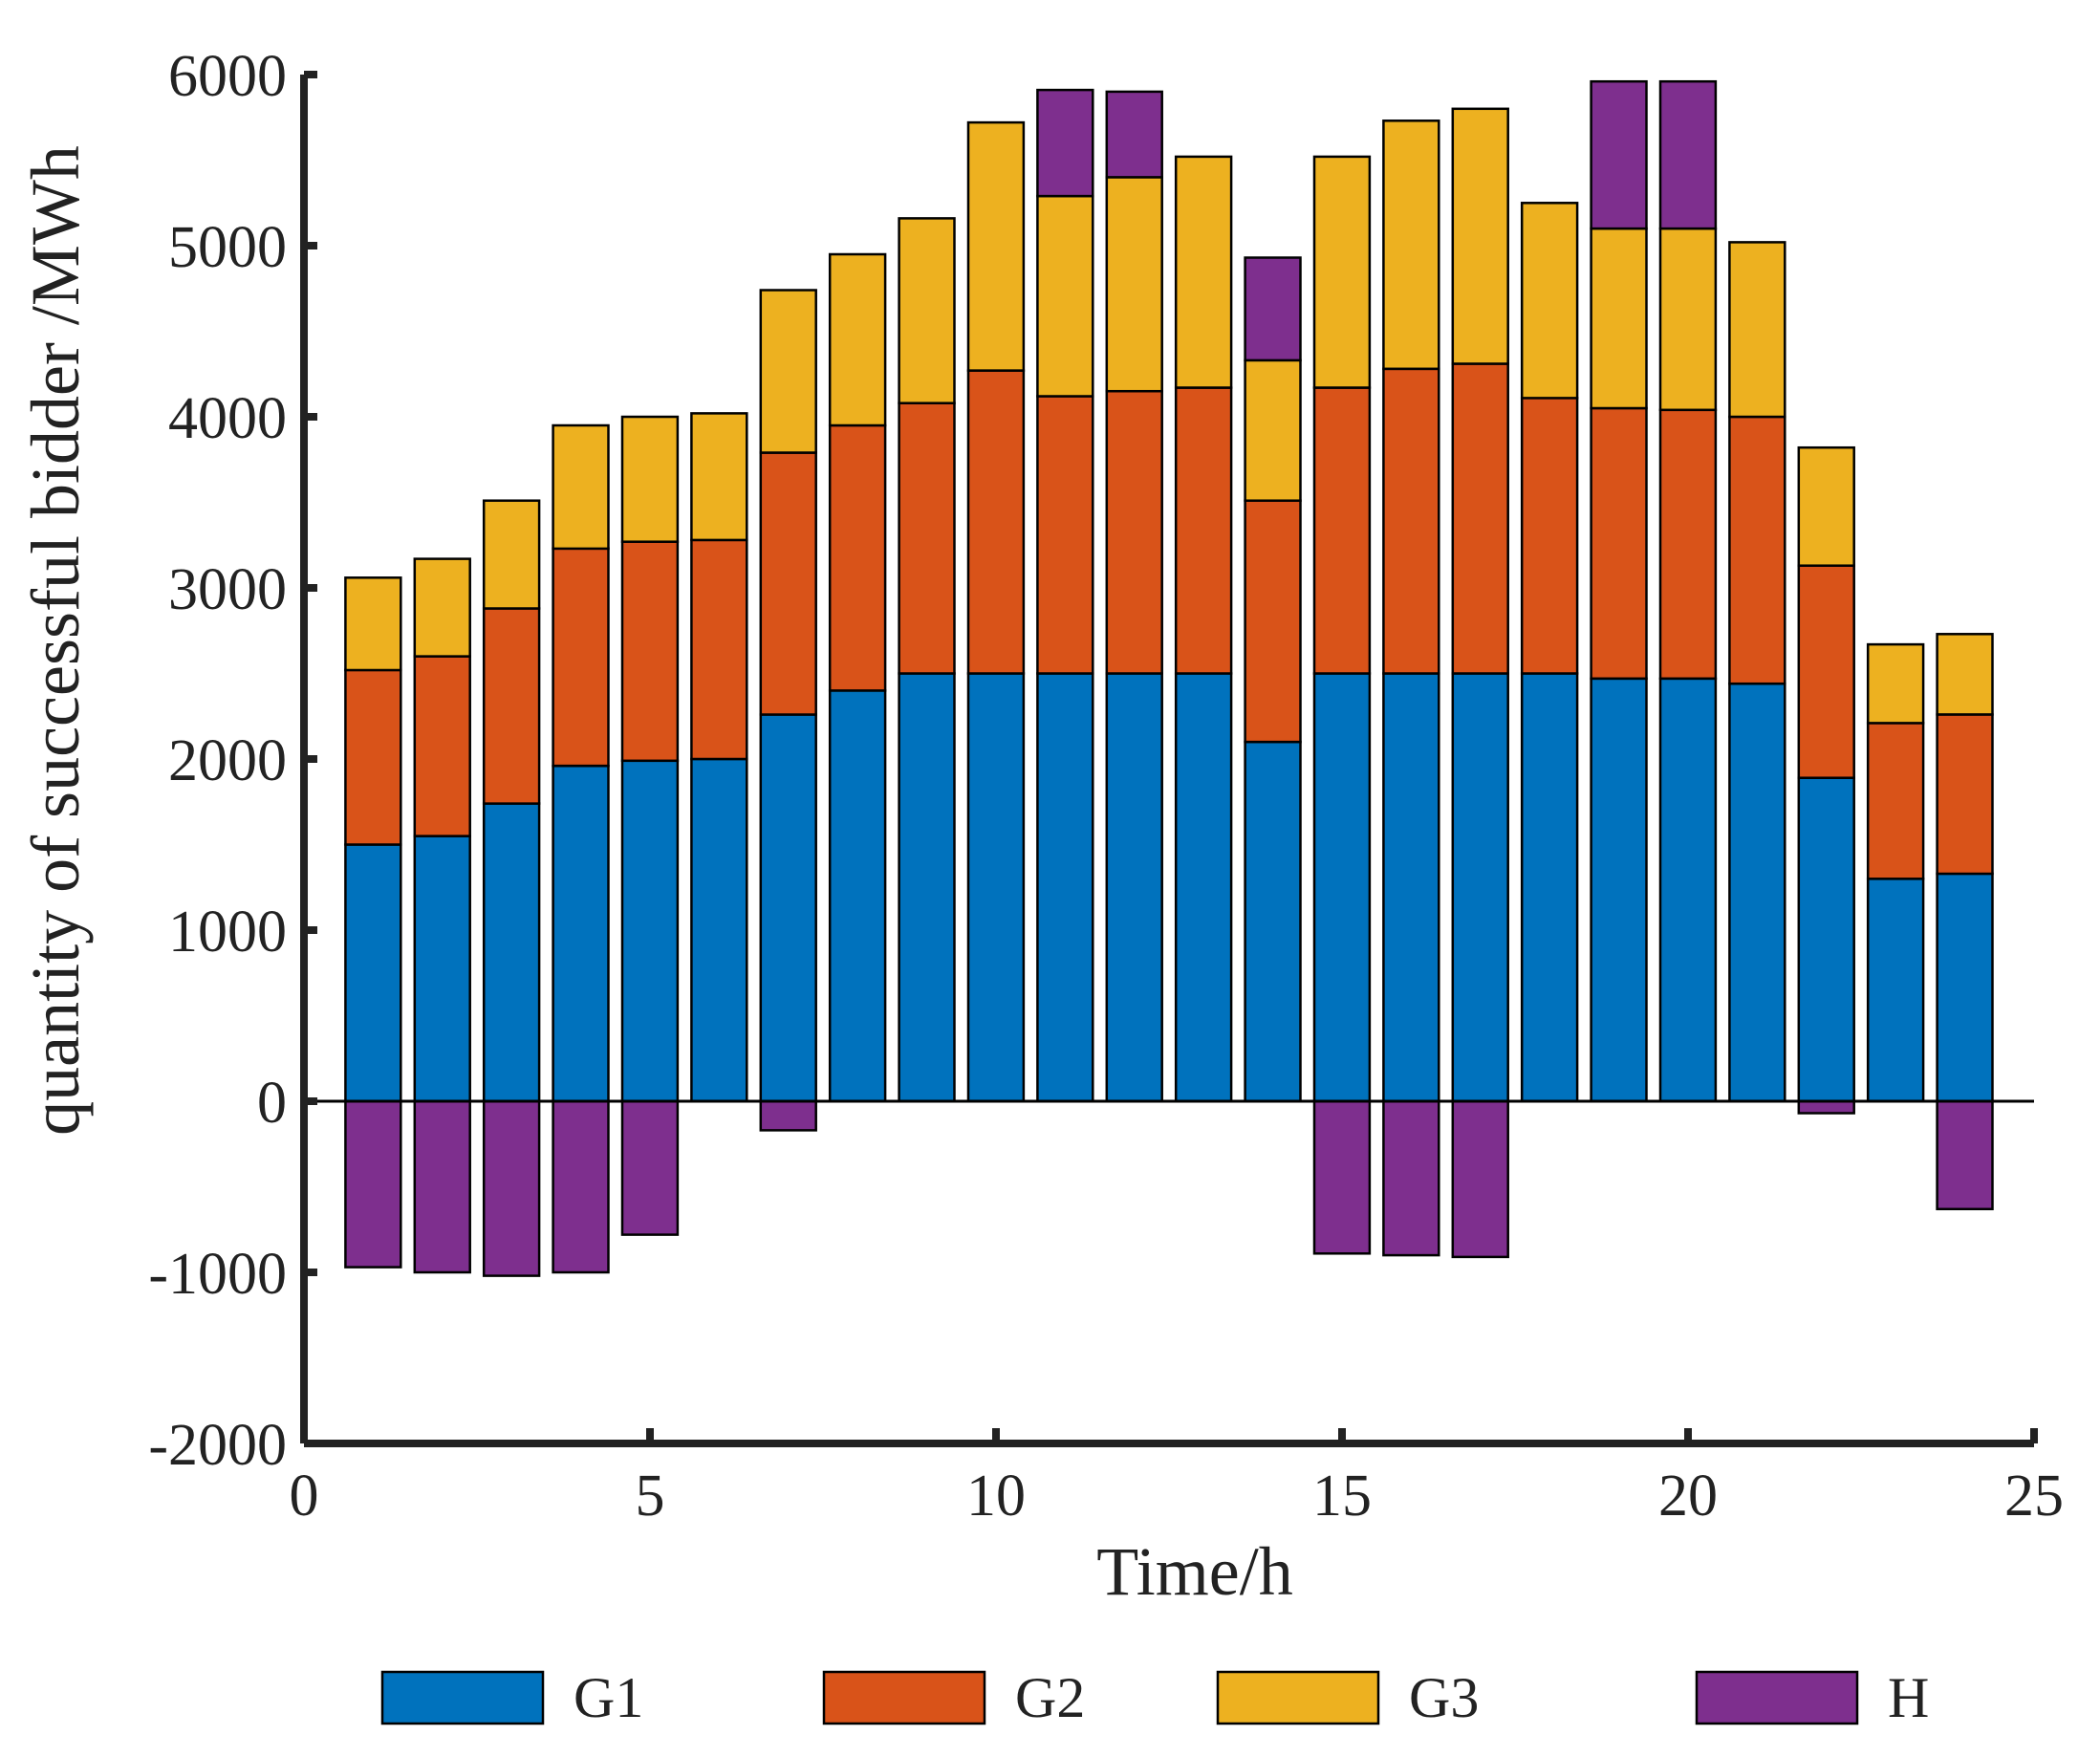 This screenshot has width=2100, height=1757. What do you see at coordinates (217, 1445) in the screenshot?
I see `y-tick-label: -2000` at bounding box center [217, 1445].